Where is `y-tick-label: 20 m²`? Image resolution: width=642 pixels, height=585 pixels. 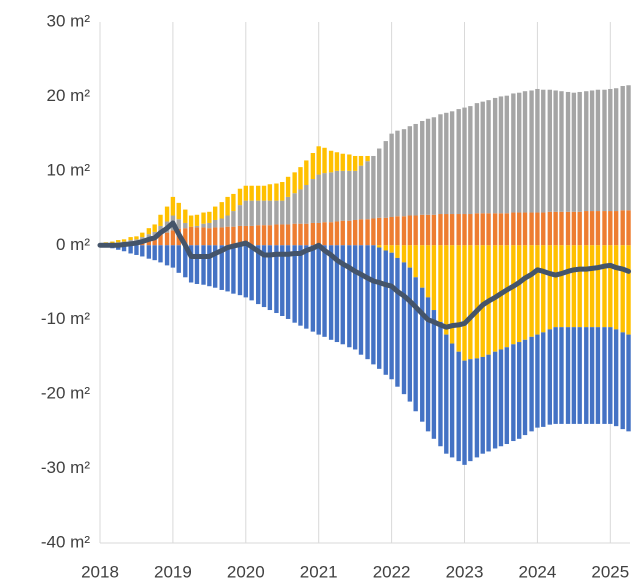 y-tick-label: 20 m² is located at coordinates (69, 95).